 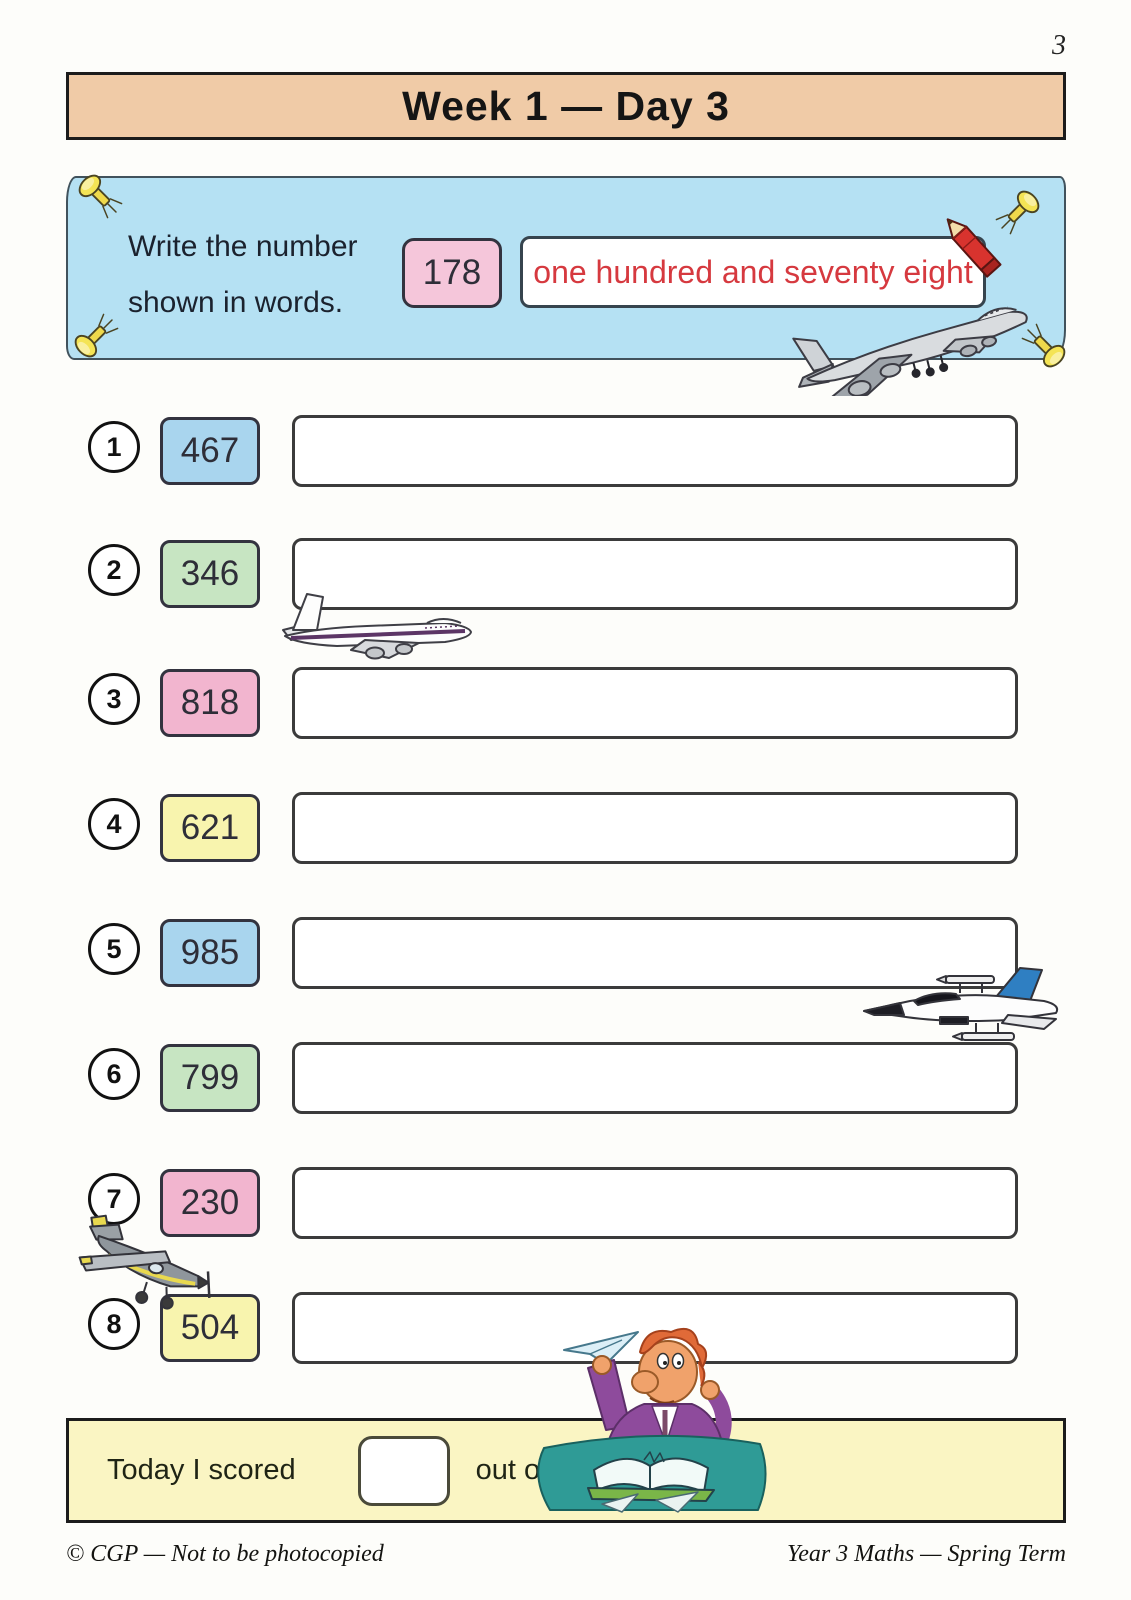 I want to click on propeller-plane-icon, so click(x=144, y=1262).